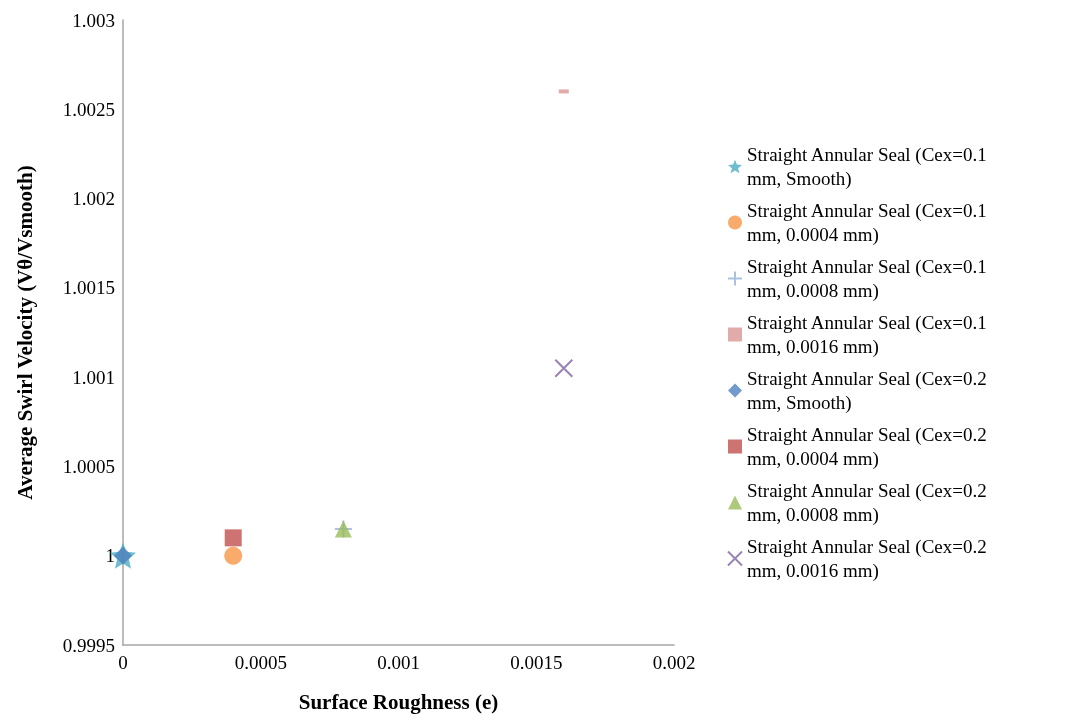 This screenshot has width=1084, height=725. What do you see at coordinates (398, 662) in the screenshot?
I see `x-tick-label: 0.001` at bounding box center [398, 662].